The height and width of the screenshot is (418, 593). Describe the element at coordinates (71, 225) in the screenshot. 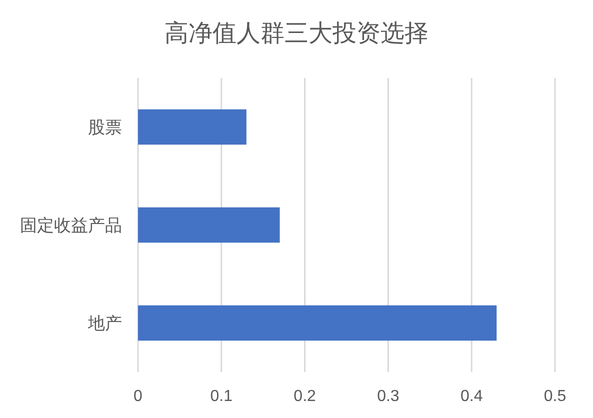

I see `category: 固定收益产品` at that location.